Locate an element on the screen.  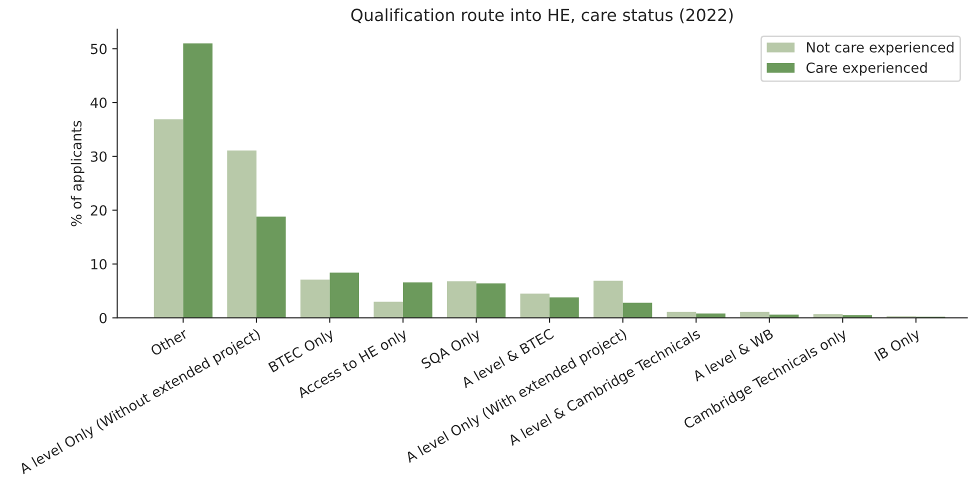
y-tick-label: 50 is located at coordinates (98, 49).